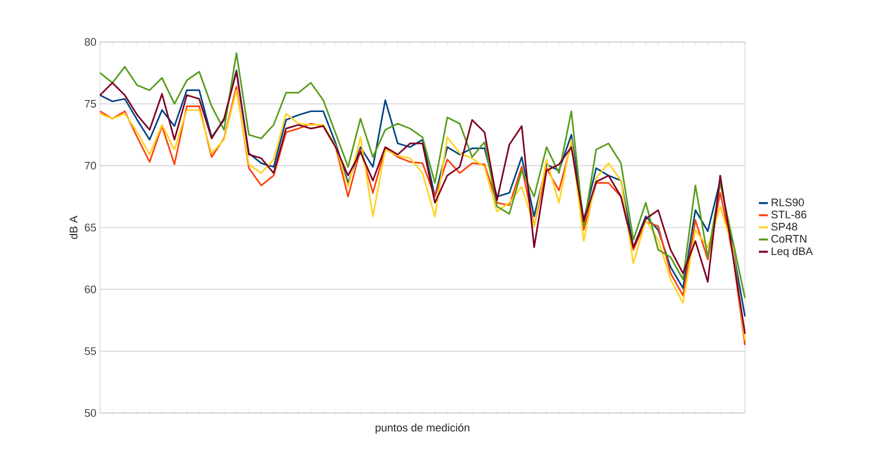 The height and width of the screenshot is (460, 877). Describe the element at coordinates (90, 413) in the screenshot. I see `y-tick-label: 50` at that location.